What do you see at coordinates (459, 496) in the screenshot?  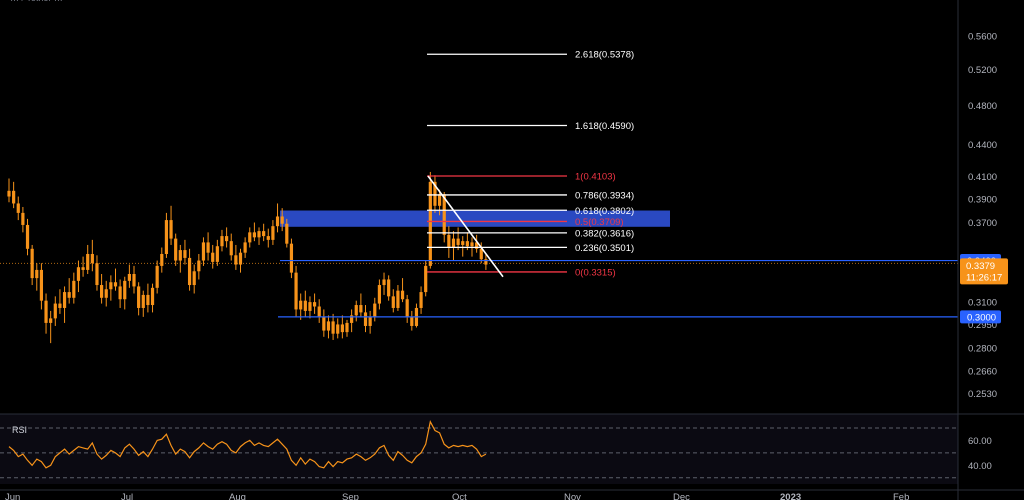 I see `time-tick-label: Oct` at bounding box center [459, 496].